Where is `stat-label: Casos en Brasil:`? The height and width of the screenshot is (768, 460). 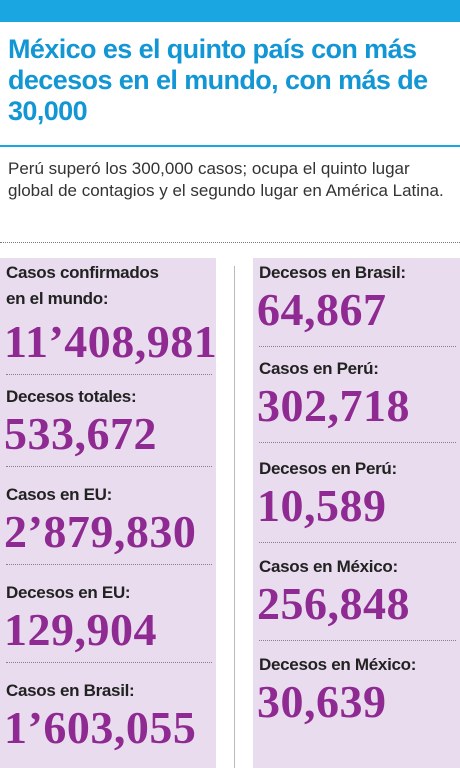 stat-label: Casos en Brasil: is located at coordinates (70, 690).